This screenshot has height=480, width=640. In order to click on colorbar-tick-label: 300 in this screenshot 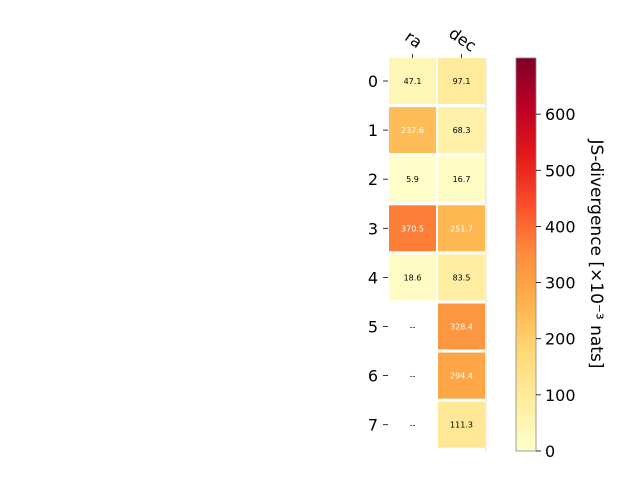, I will do `click(560, 283)`.